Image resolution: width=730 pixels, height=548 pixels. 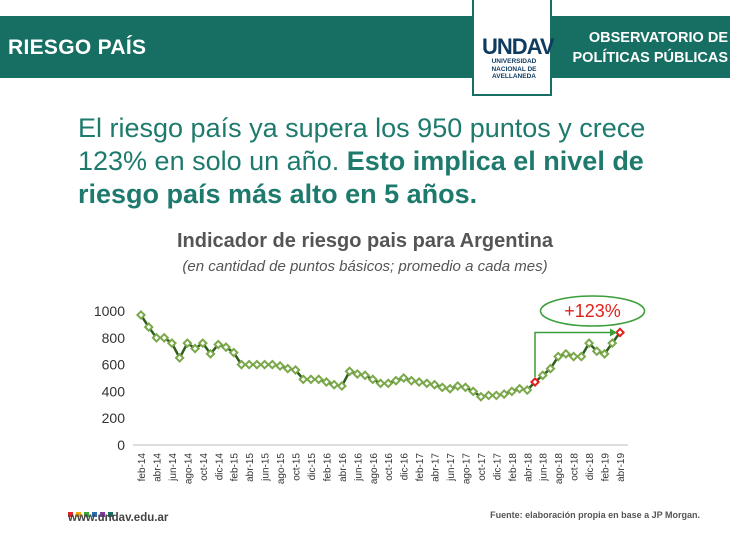 I want to click on annotation-label: +123%, so click(x=592, y=311).